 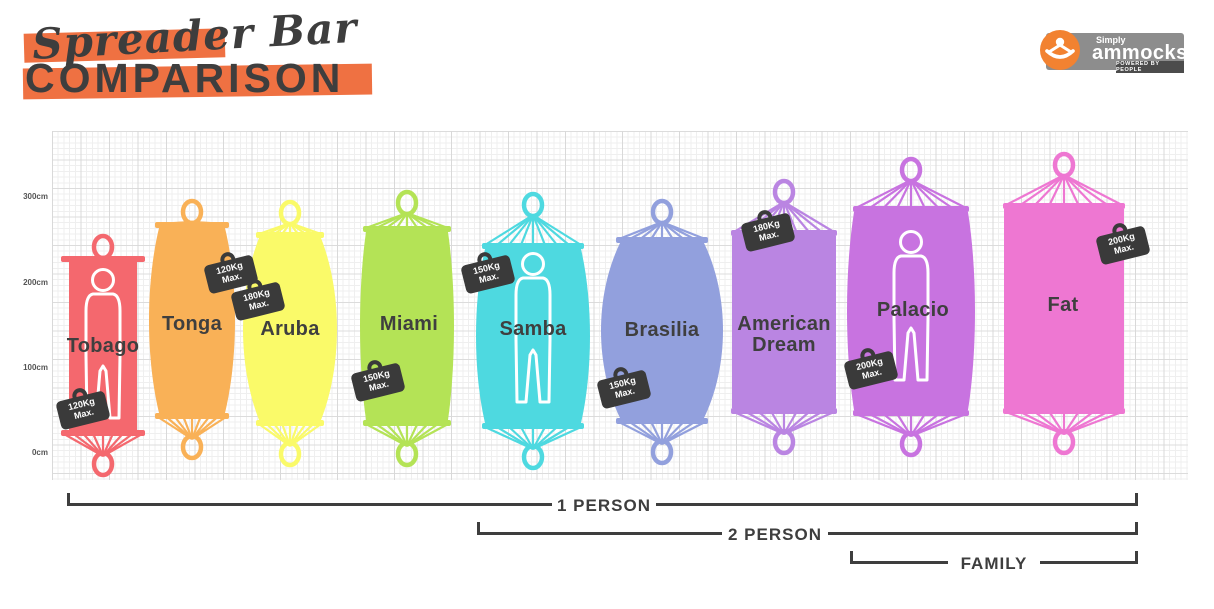 What do you see at coordinates (1136, 499) in the screenshot?
I see `bracket-1p-right-tick` at bounding box center [1136, 499].